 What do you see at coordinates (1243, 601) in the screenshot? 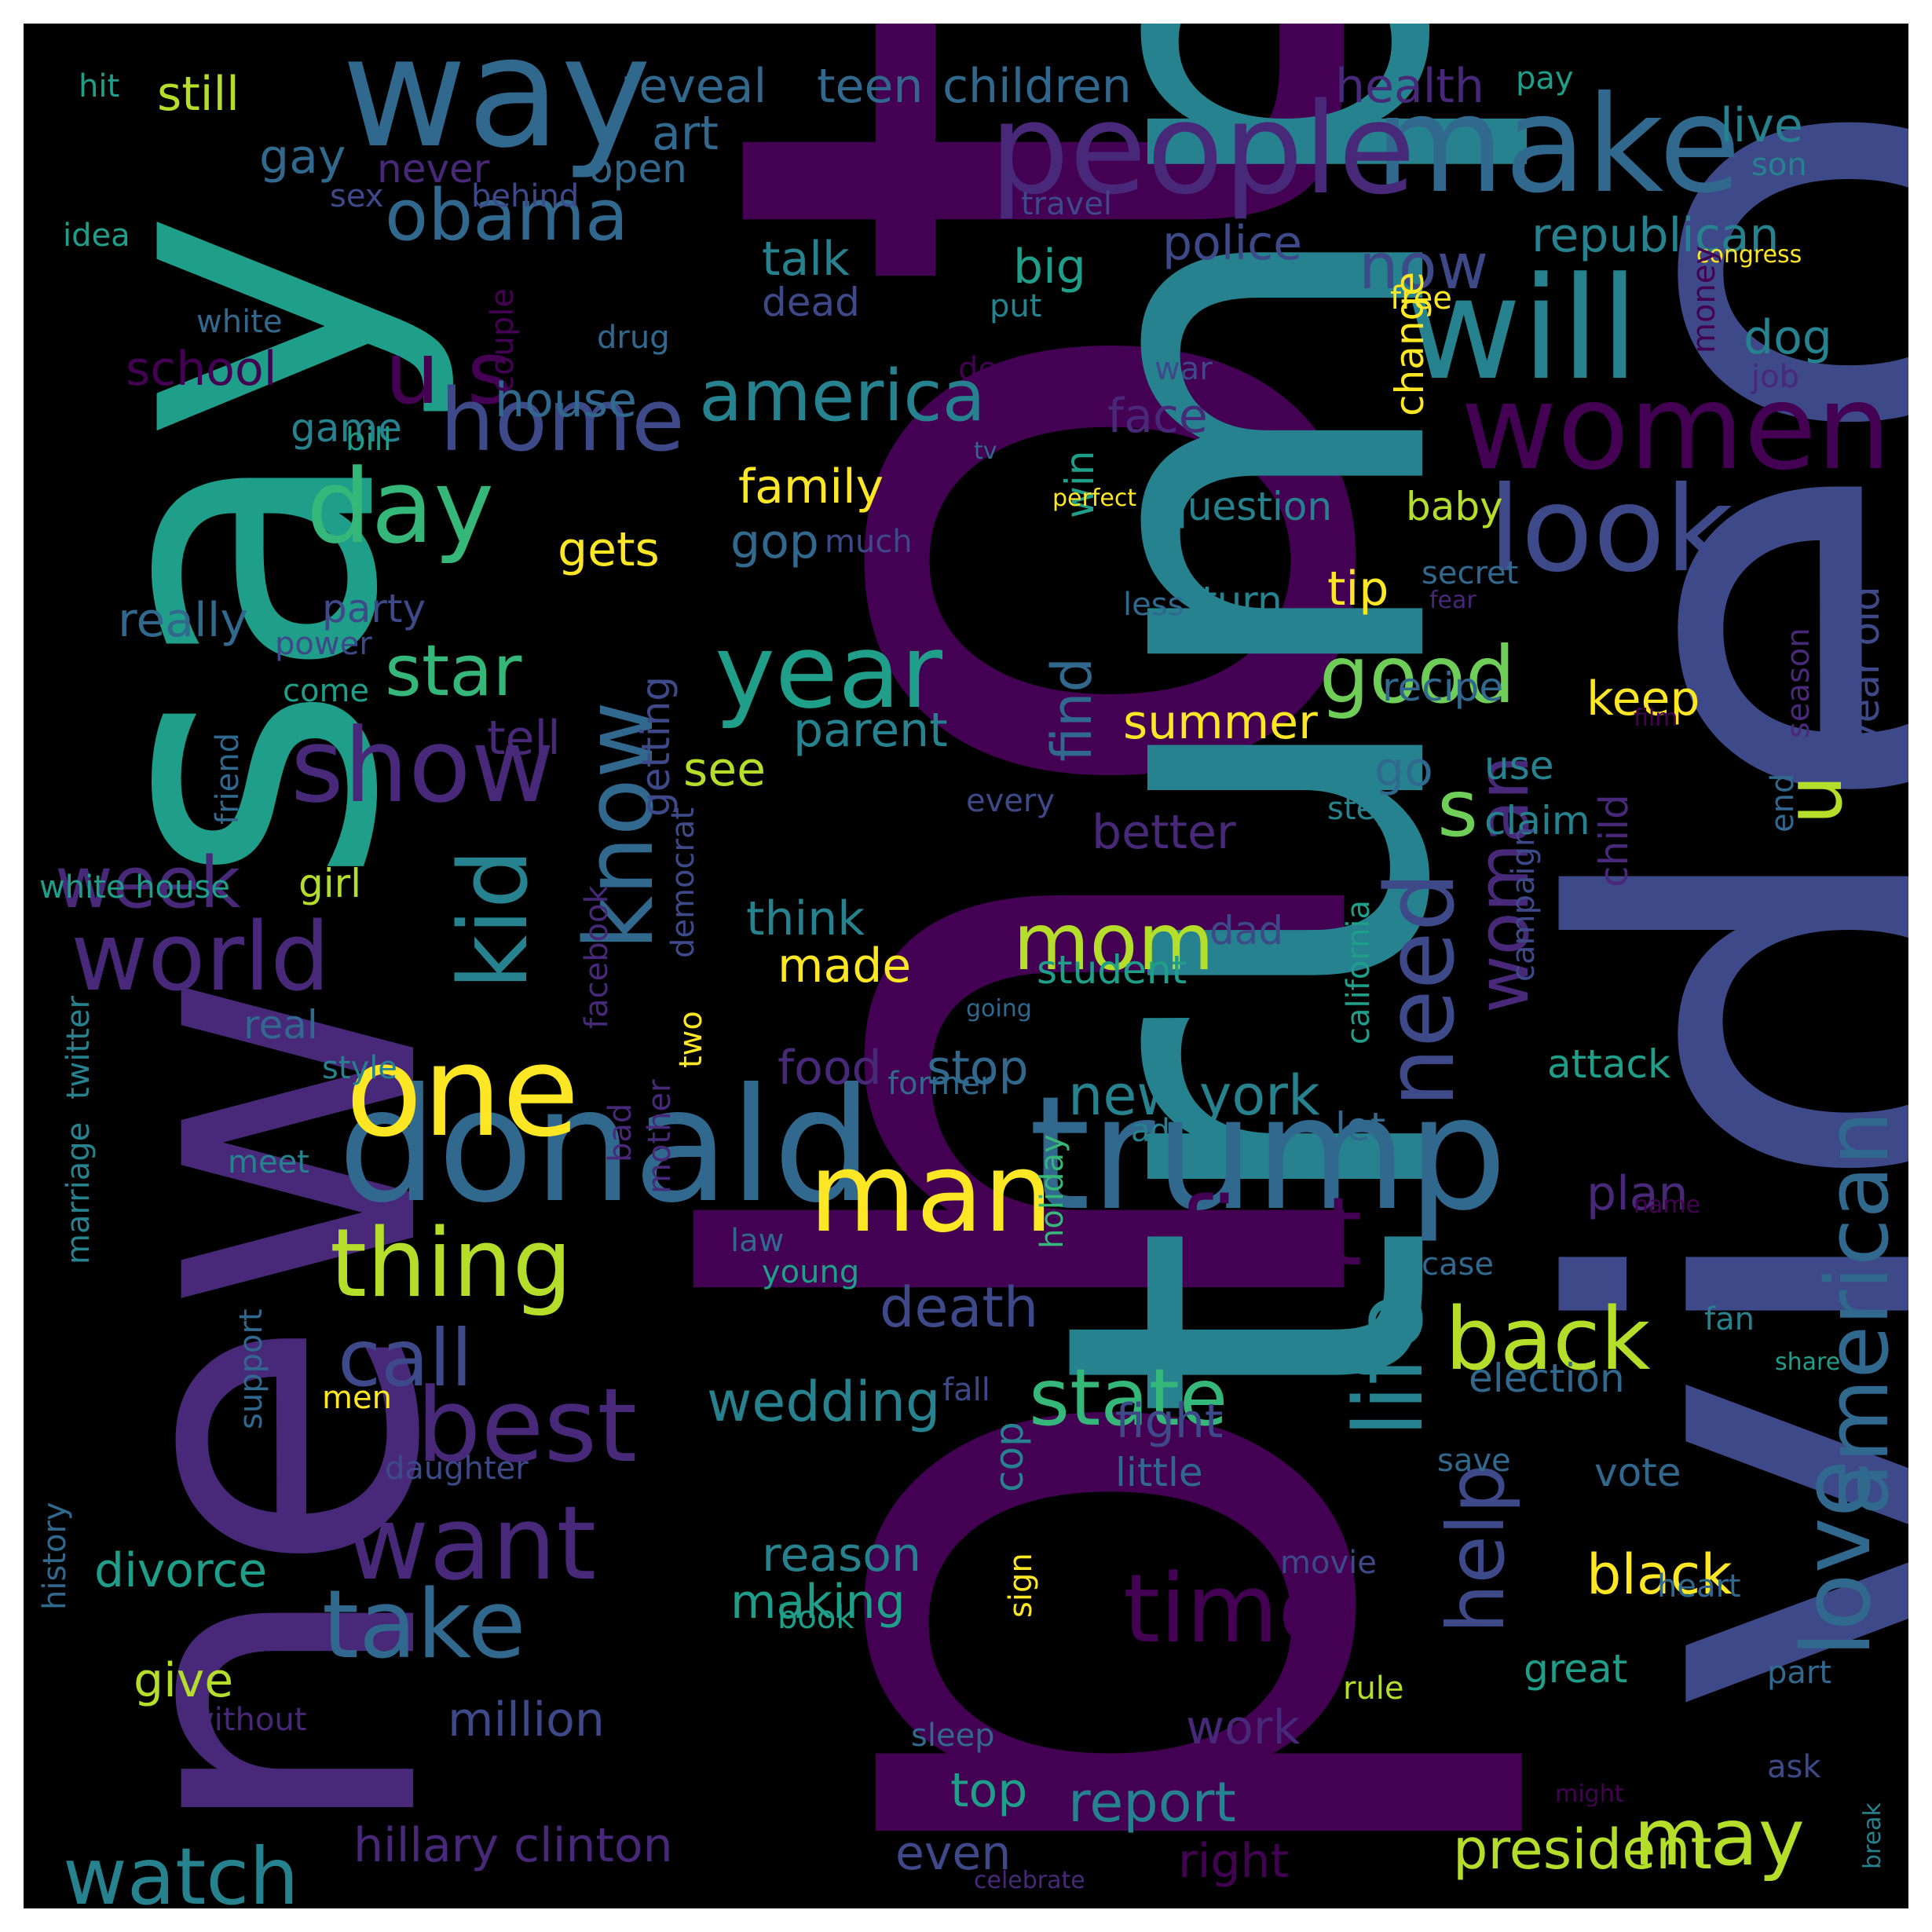
I see `word: turn` at bounding box center [1243, 601].